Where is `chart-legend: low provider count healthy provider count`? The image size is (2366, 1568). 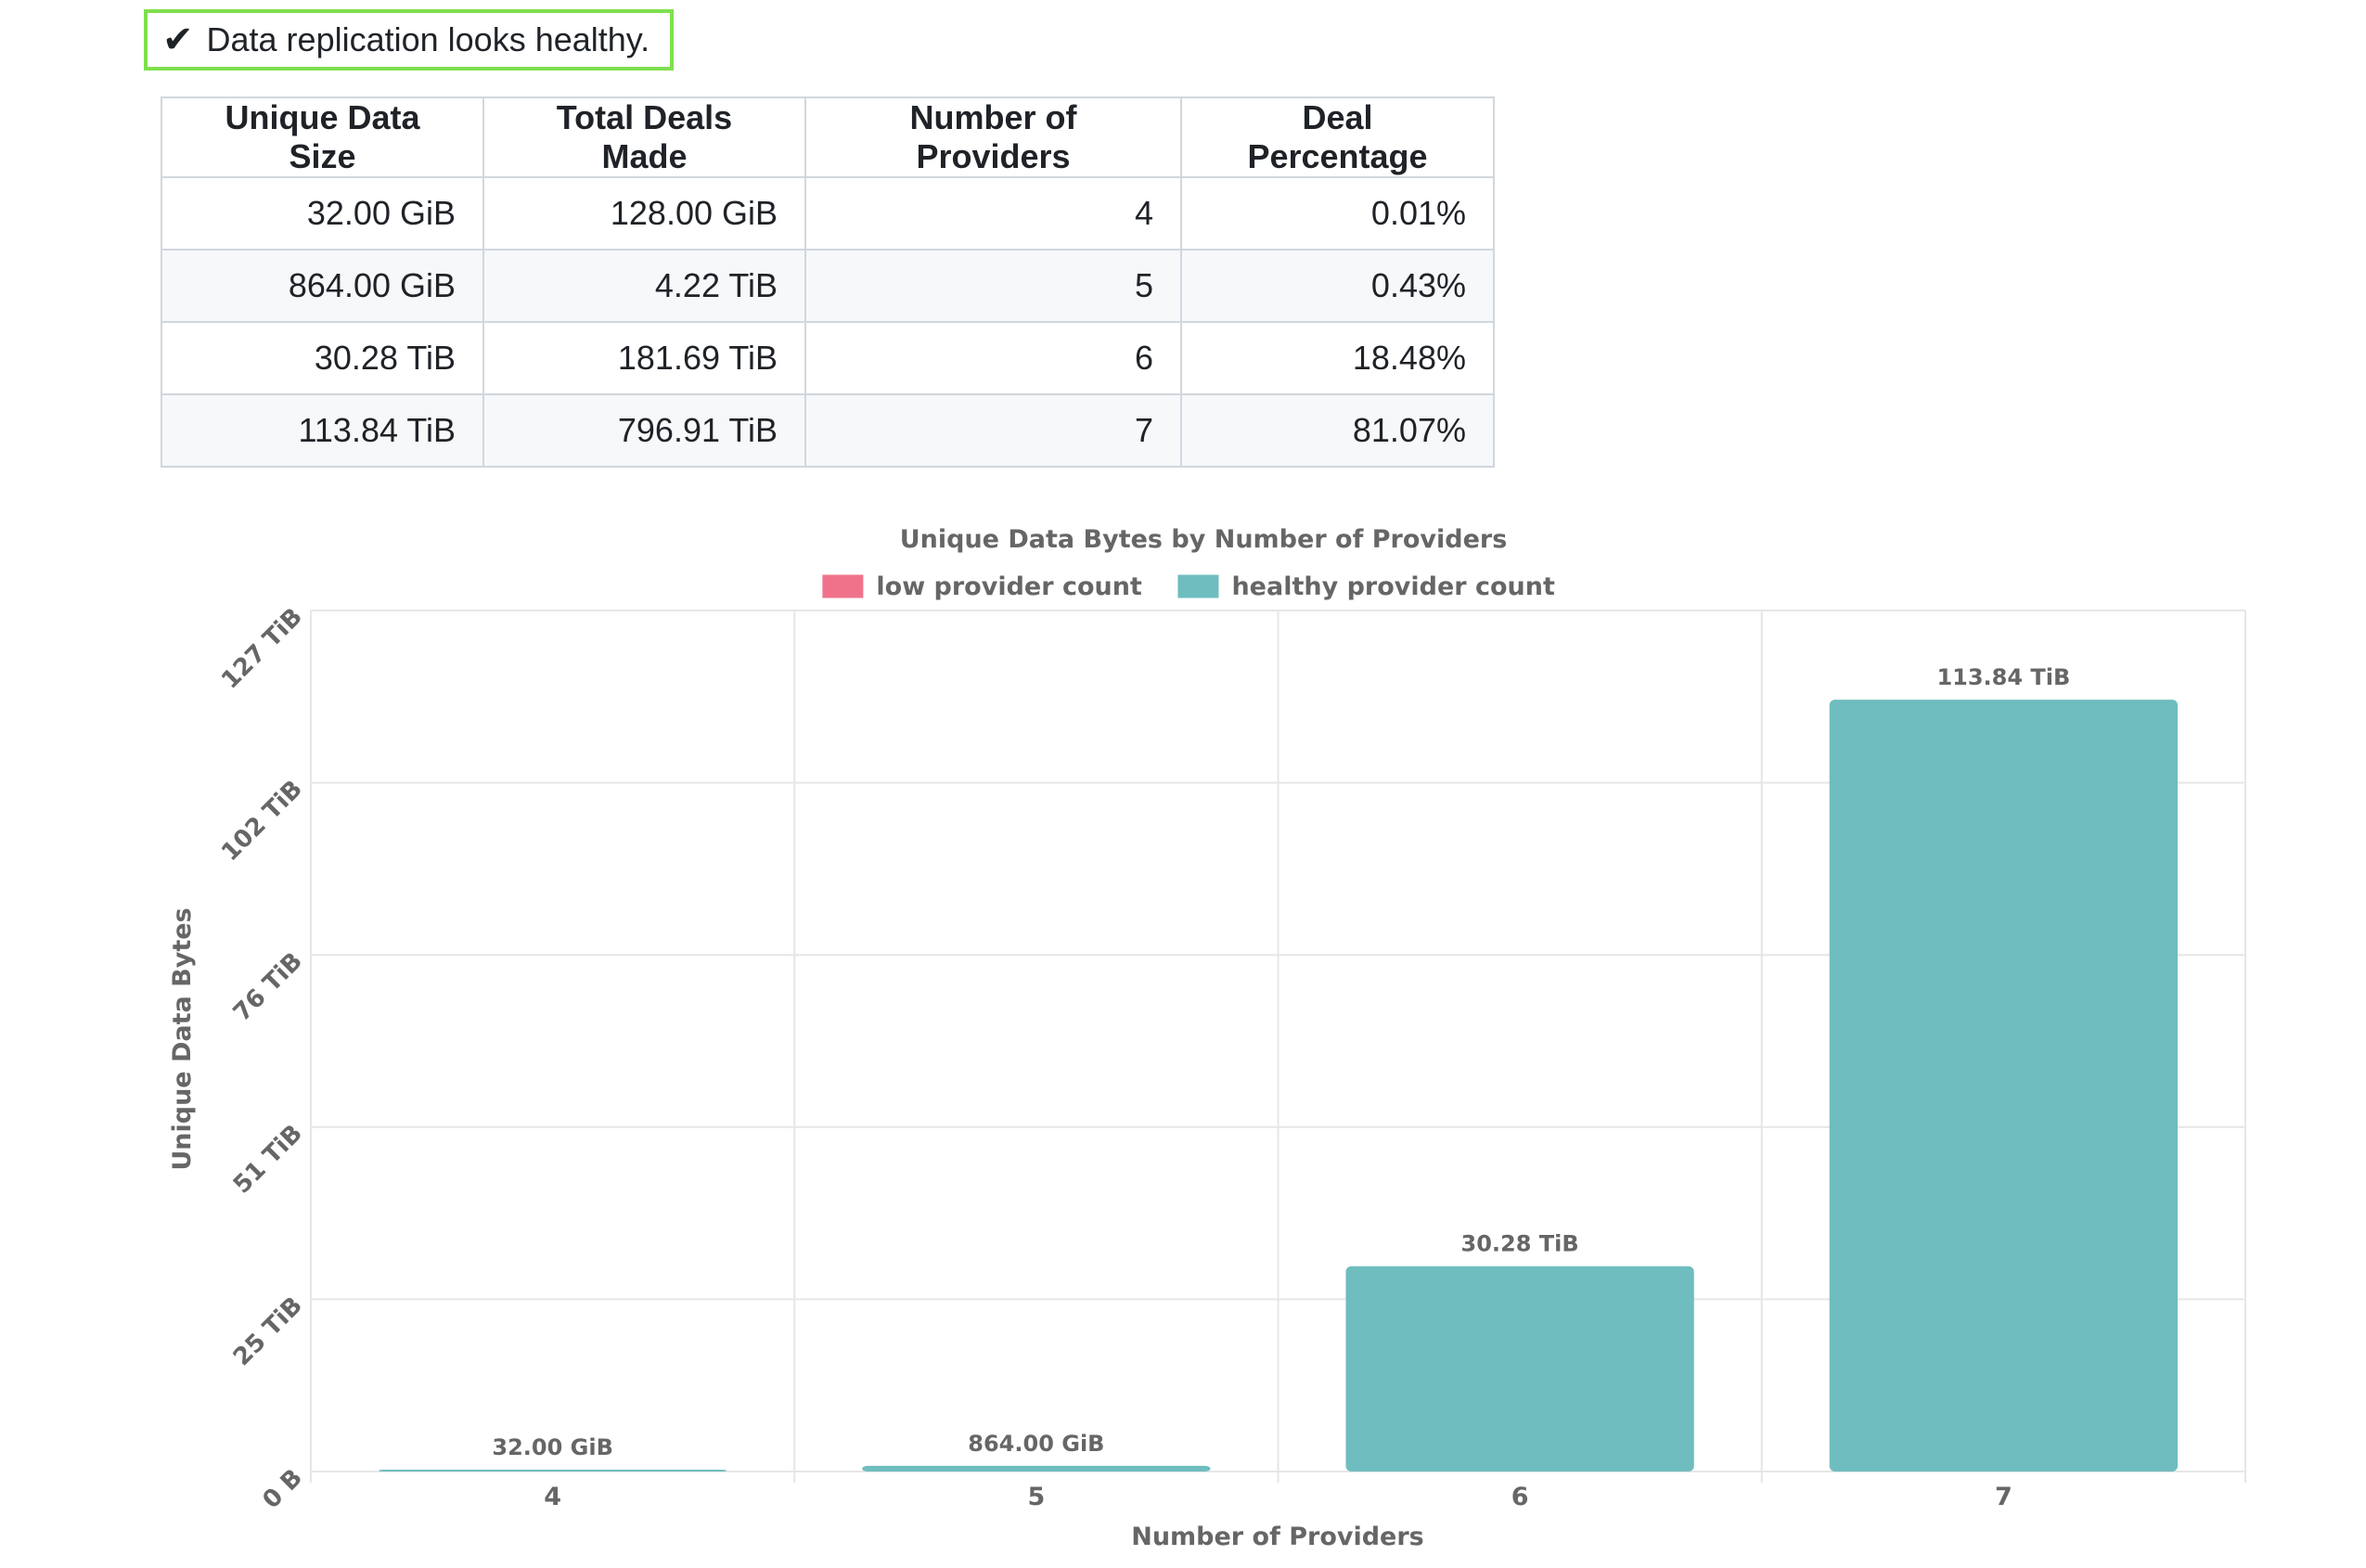
chart-legend: low provider count healthy provider count is located at coordinates (1188, 587).